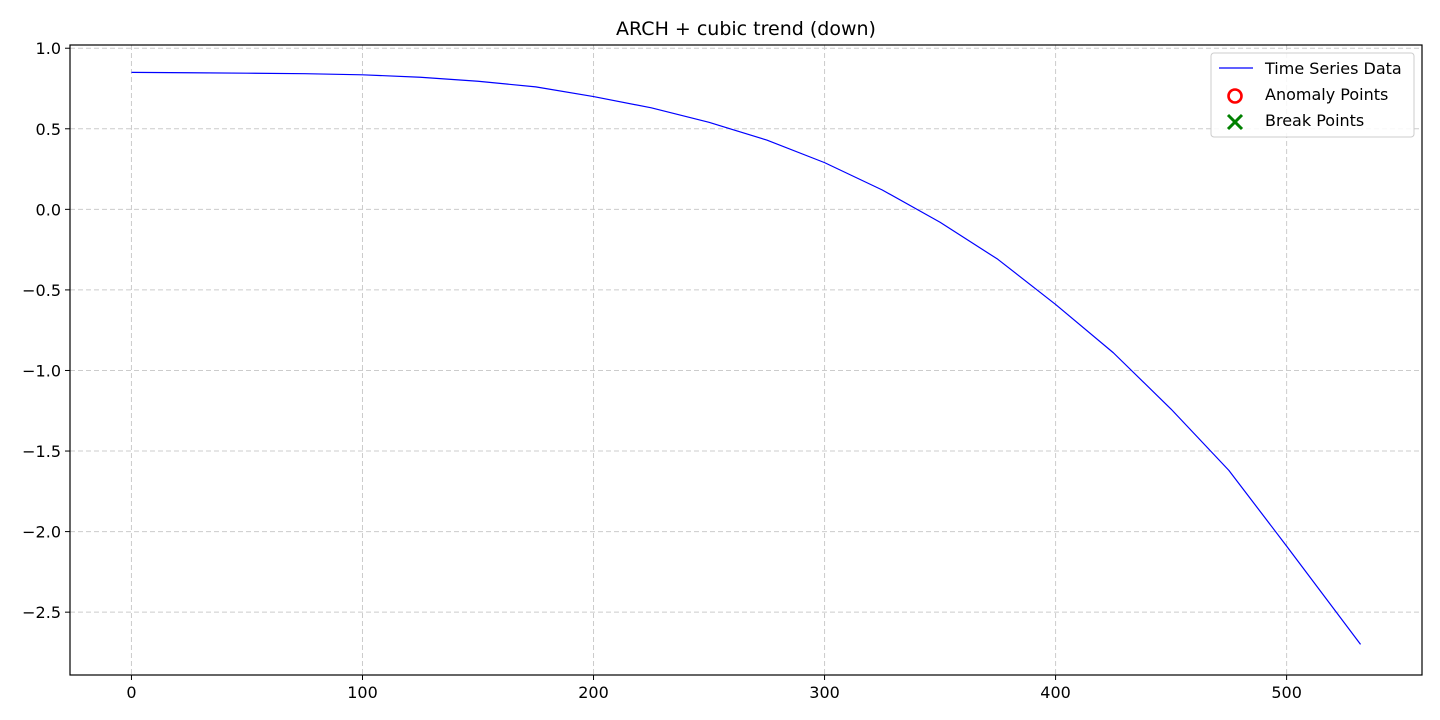  Describe the element at coordinates (41, 612) in the screenshot. I see `y-tick-label: −2.5` at that location.